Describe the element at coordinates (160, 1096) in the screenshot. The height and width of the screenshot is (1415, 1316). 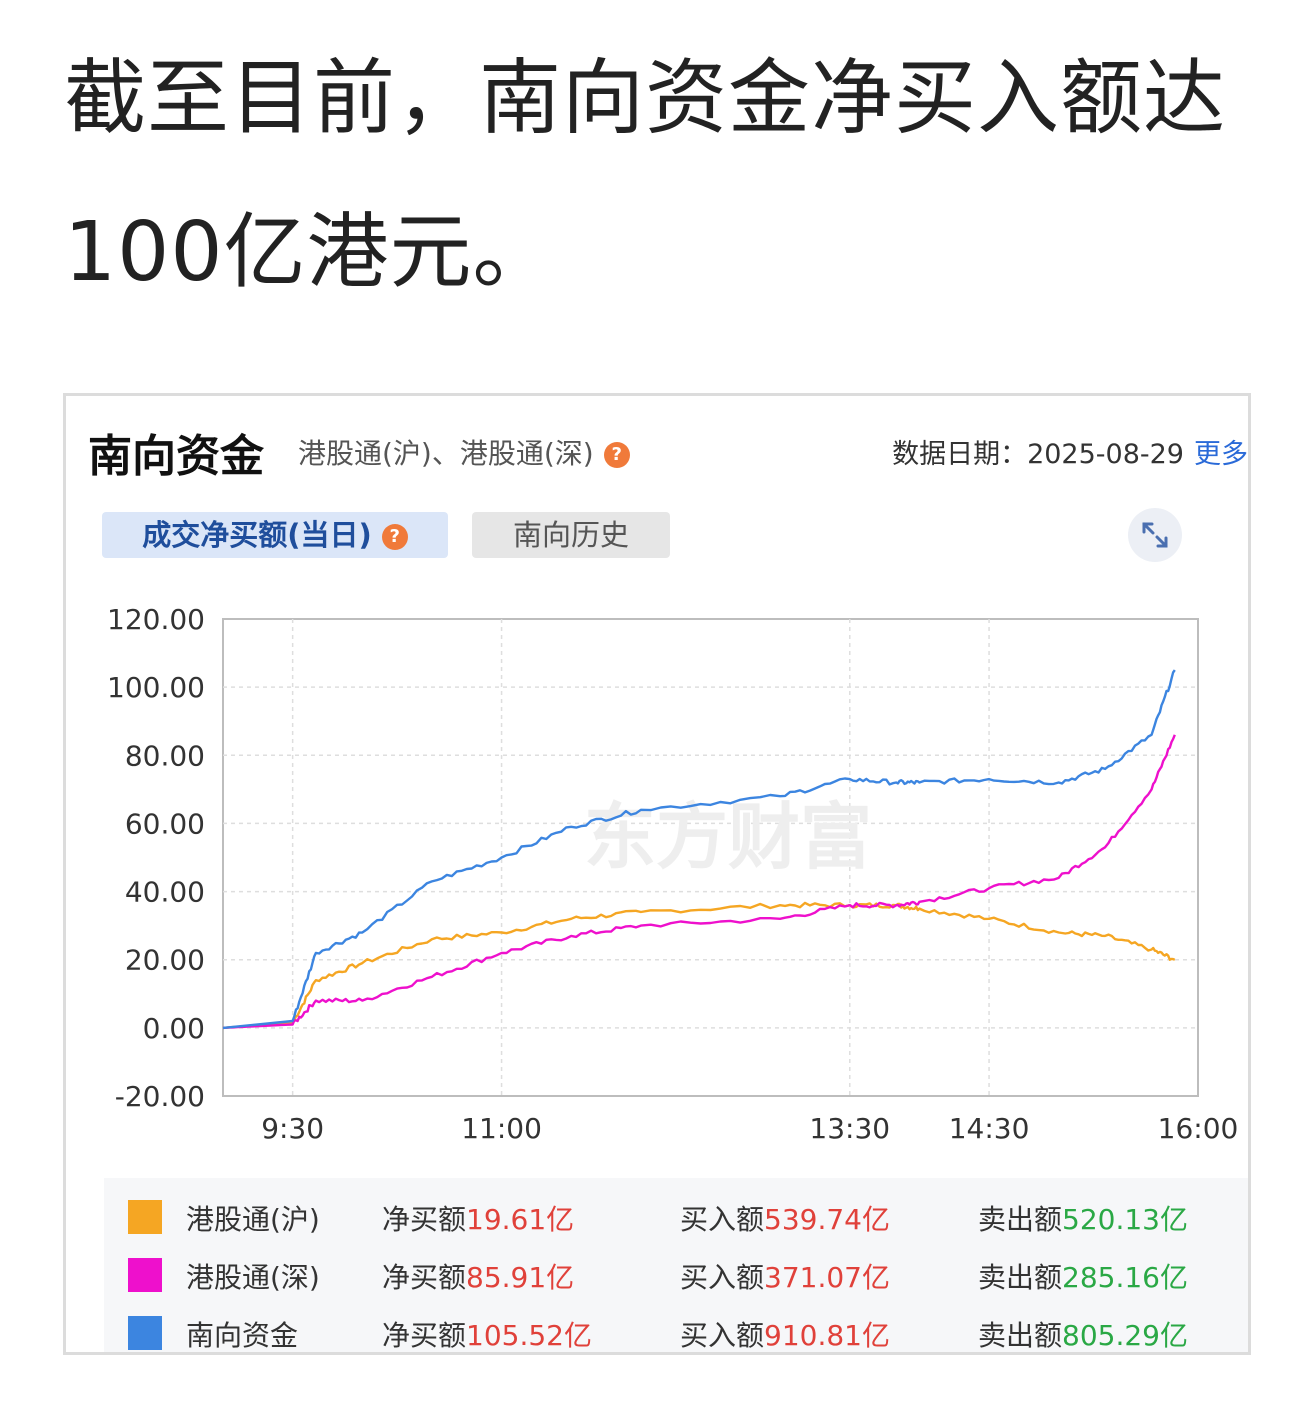
I see `y-tick-label: -20.00` at that location.